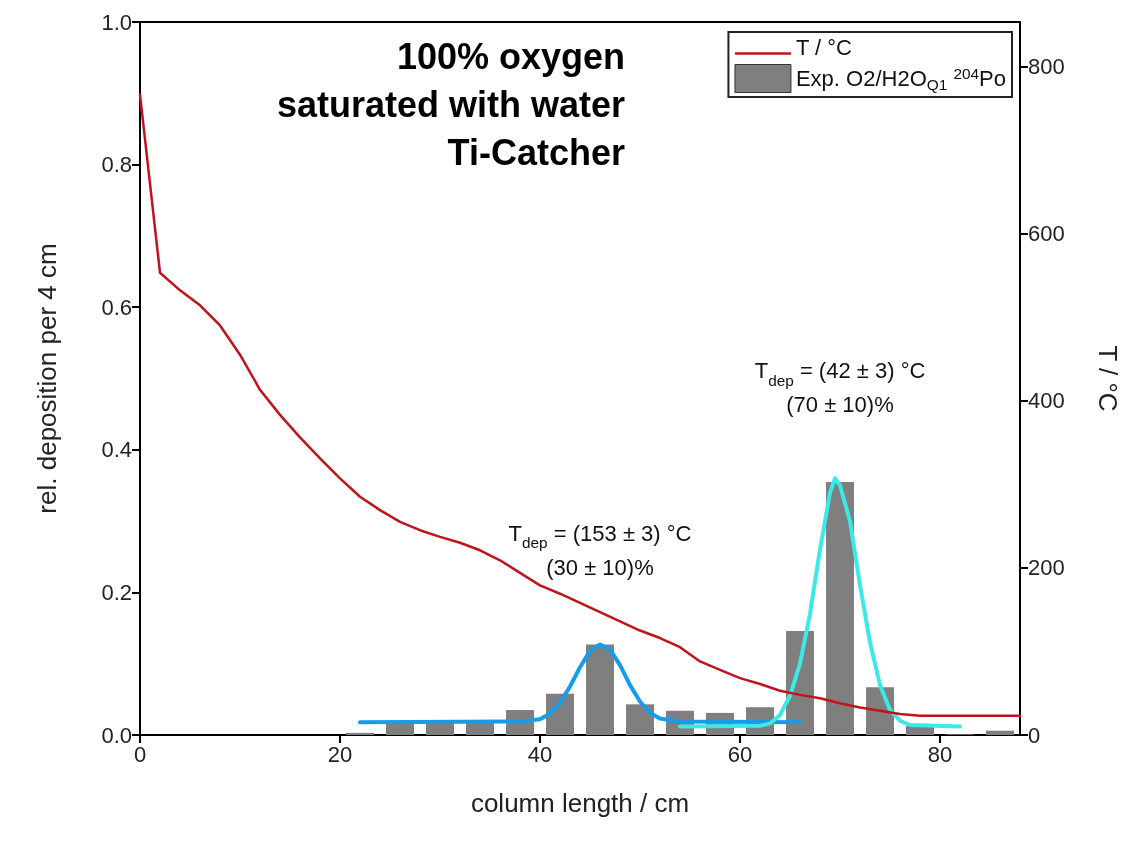 The width and height of the screenshot is (1142, 844). What do you see at coordinates (140, 754) in the screenshot?
I see `x-tick-label: 0` at bounding box center [140, 754].